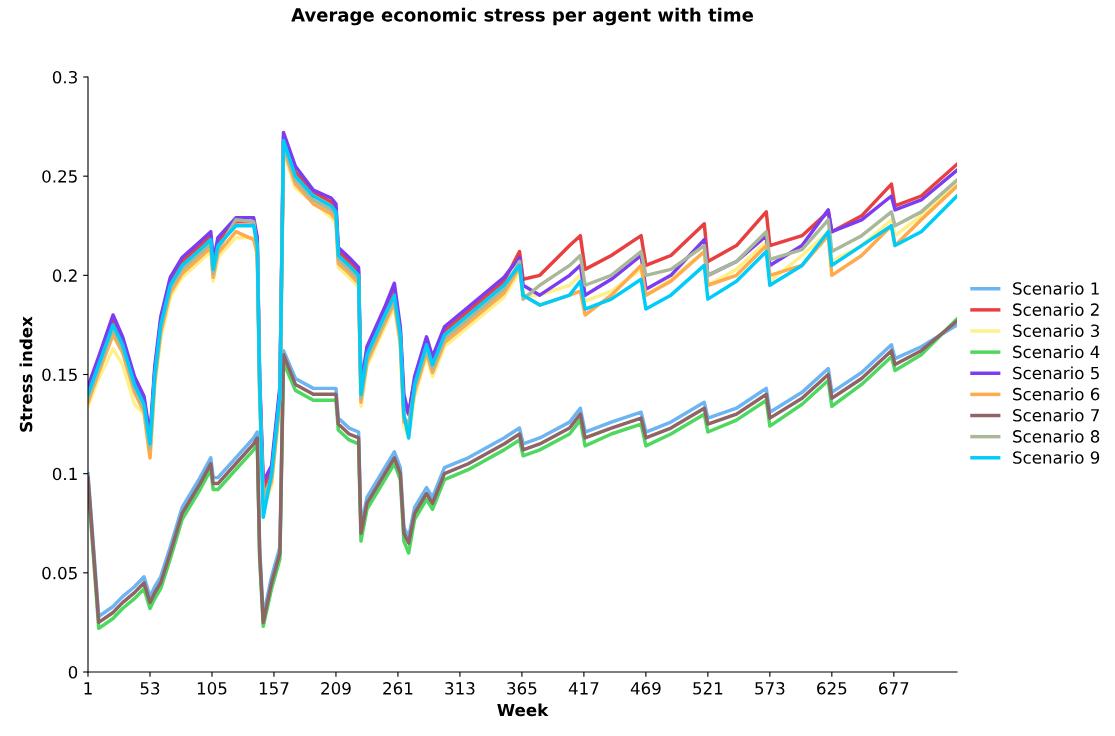 This screenshot has height=736, width=1115. What do you see at coordinates (522, 688) in the screenshot?
I see `x-tick-label: 365` at bounding box center [522, 688].